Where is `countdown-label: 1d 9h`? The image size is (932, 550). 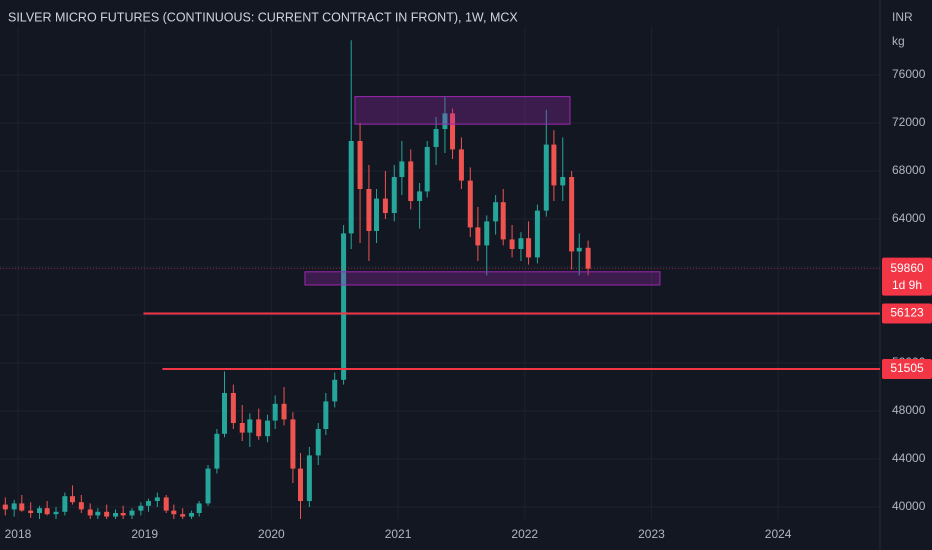 countdown-label: 1d 9h is located at coordinates (907, 285).